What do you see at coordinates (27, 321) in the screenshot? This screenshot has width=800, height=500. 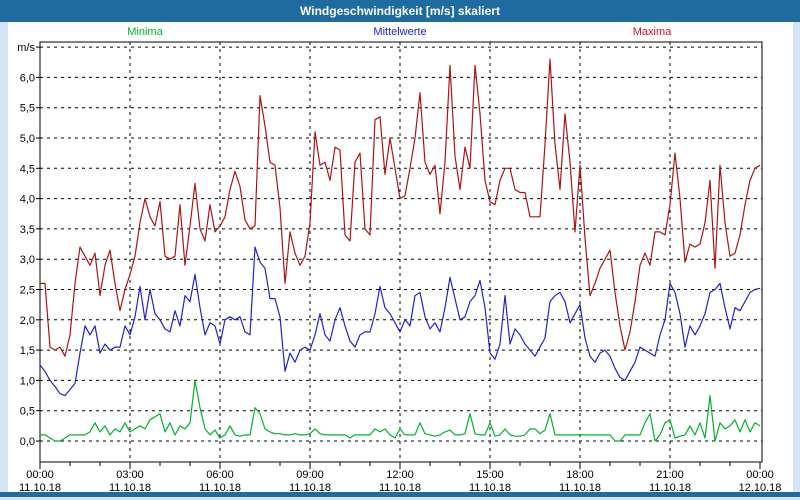 I see `y-tick-label: 2,0` at bounding box center [27, 321].